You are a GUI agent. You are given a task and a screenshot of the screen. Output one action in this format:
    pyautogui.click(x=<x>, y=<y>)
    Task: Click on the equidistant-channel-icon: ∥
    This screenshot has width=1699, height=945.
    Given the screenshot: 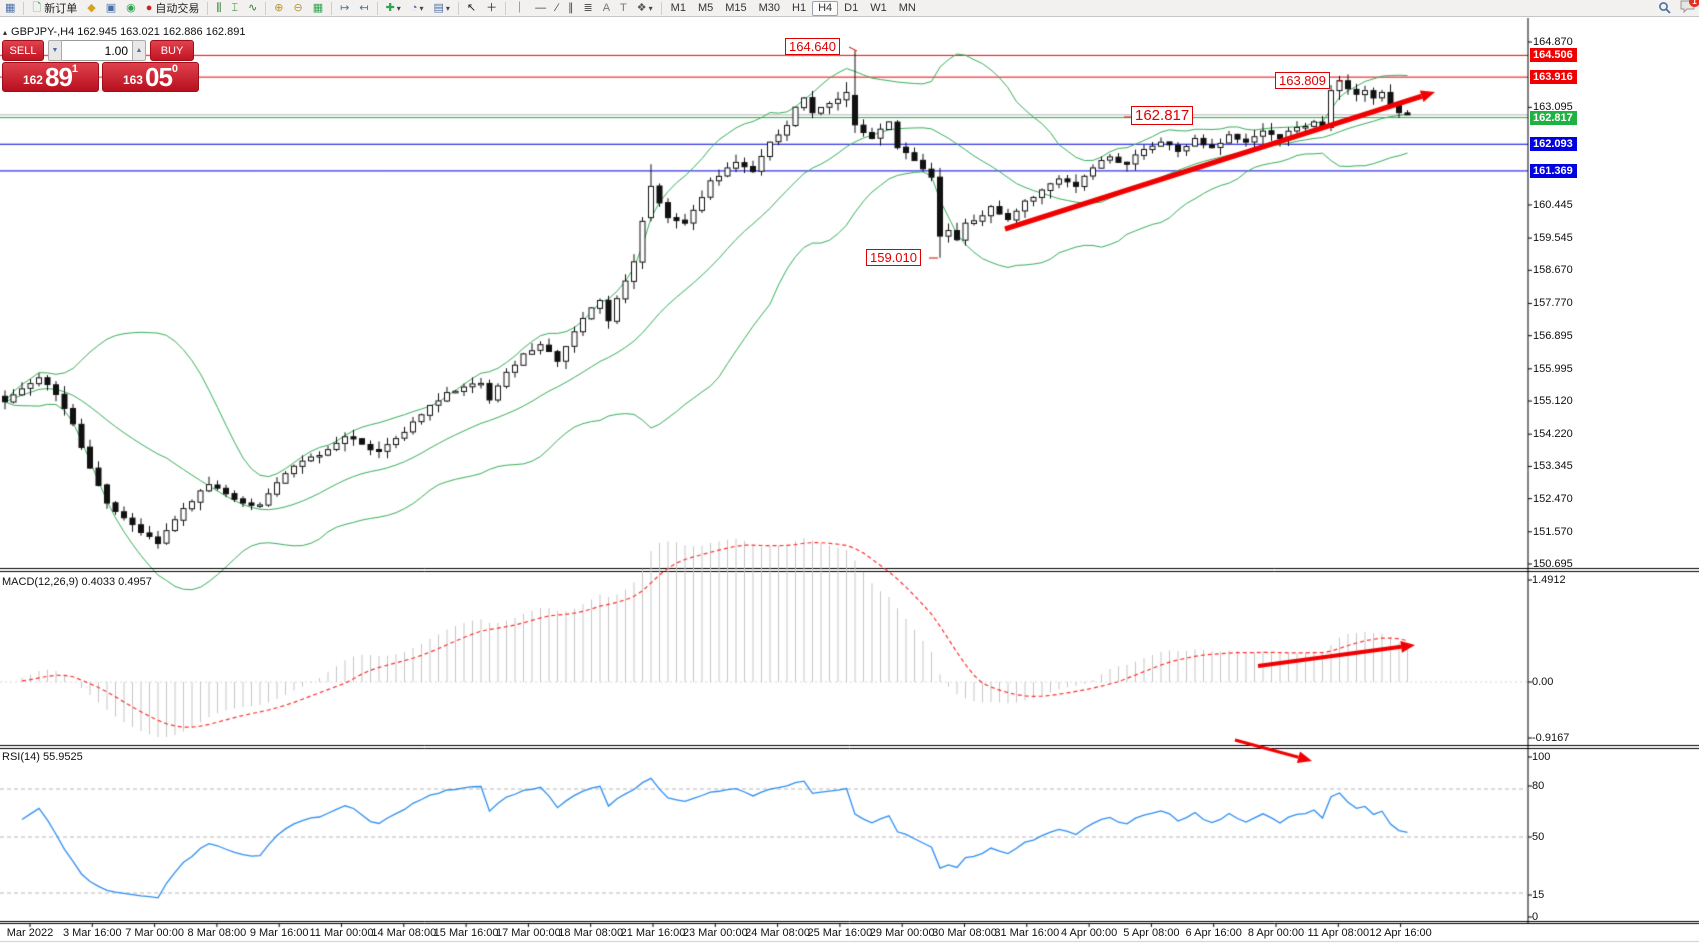 What is the action you would take?
    pyautogui.click(x=571, y=8)
    